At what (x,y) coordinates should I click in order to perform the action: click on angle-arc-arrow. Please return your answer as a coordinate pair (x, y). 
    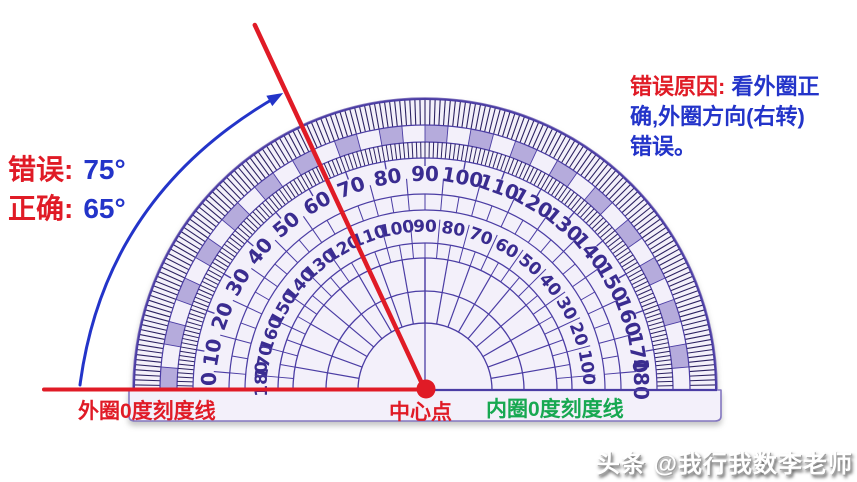
    Looking at the image, I should click on (181, 240).